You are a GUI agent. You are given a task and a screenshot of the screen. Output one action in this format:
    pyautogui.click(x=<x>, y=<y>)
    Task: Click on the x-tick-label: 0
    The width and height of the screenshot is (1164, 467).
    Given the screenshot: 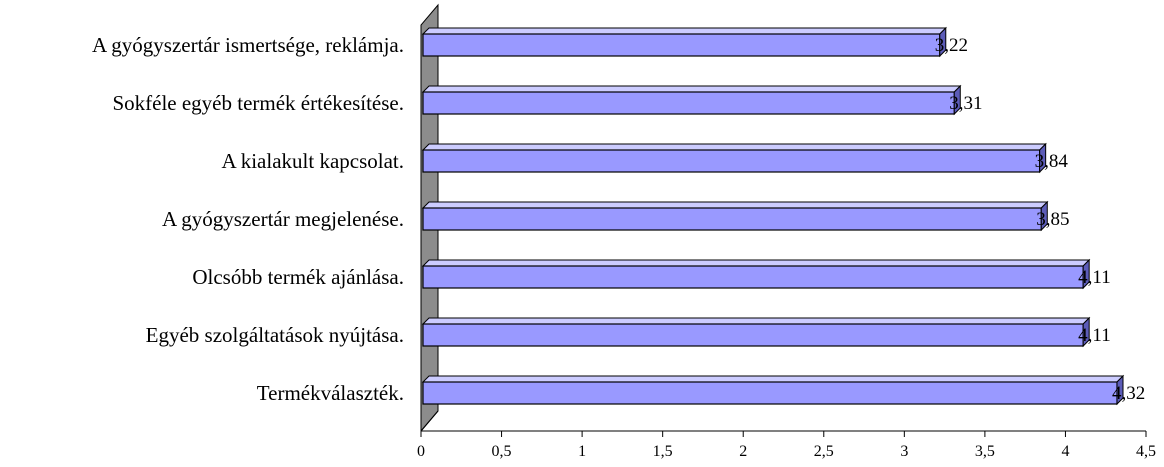 What is the action you would take?
    pyautogui.click(x=421, y=451)
    